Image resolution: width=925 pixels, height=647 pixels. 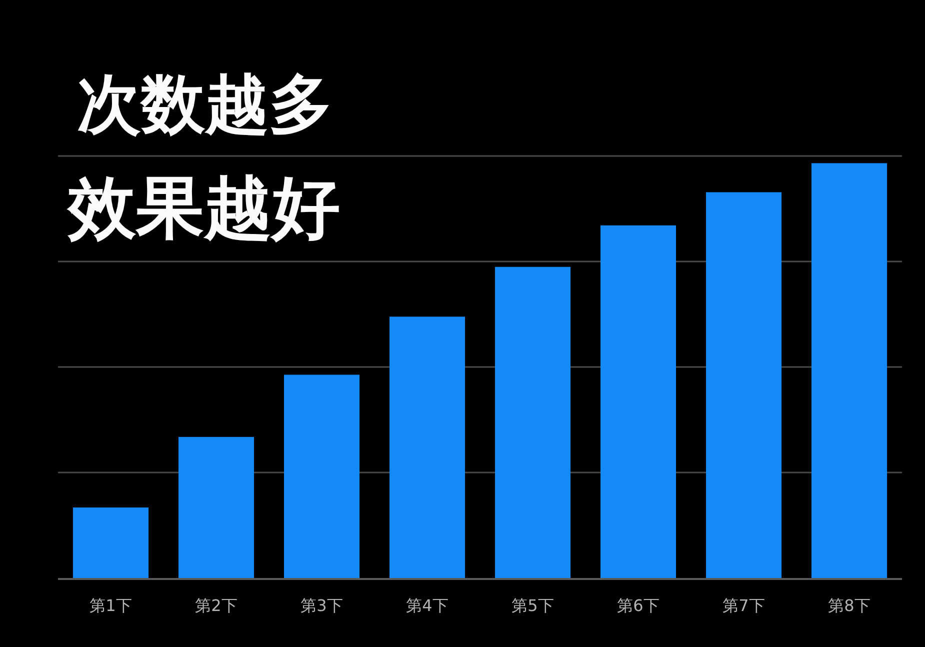 What do you see at coordinates (638, 605) in the screenshot?
I see `x-tick-label: 第6下` at bounding box center [638, 605].